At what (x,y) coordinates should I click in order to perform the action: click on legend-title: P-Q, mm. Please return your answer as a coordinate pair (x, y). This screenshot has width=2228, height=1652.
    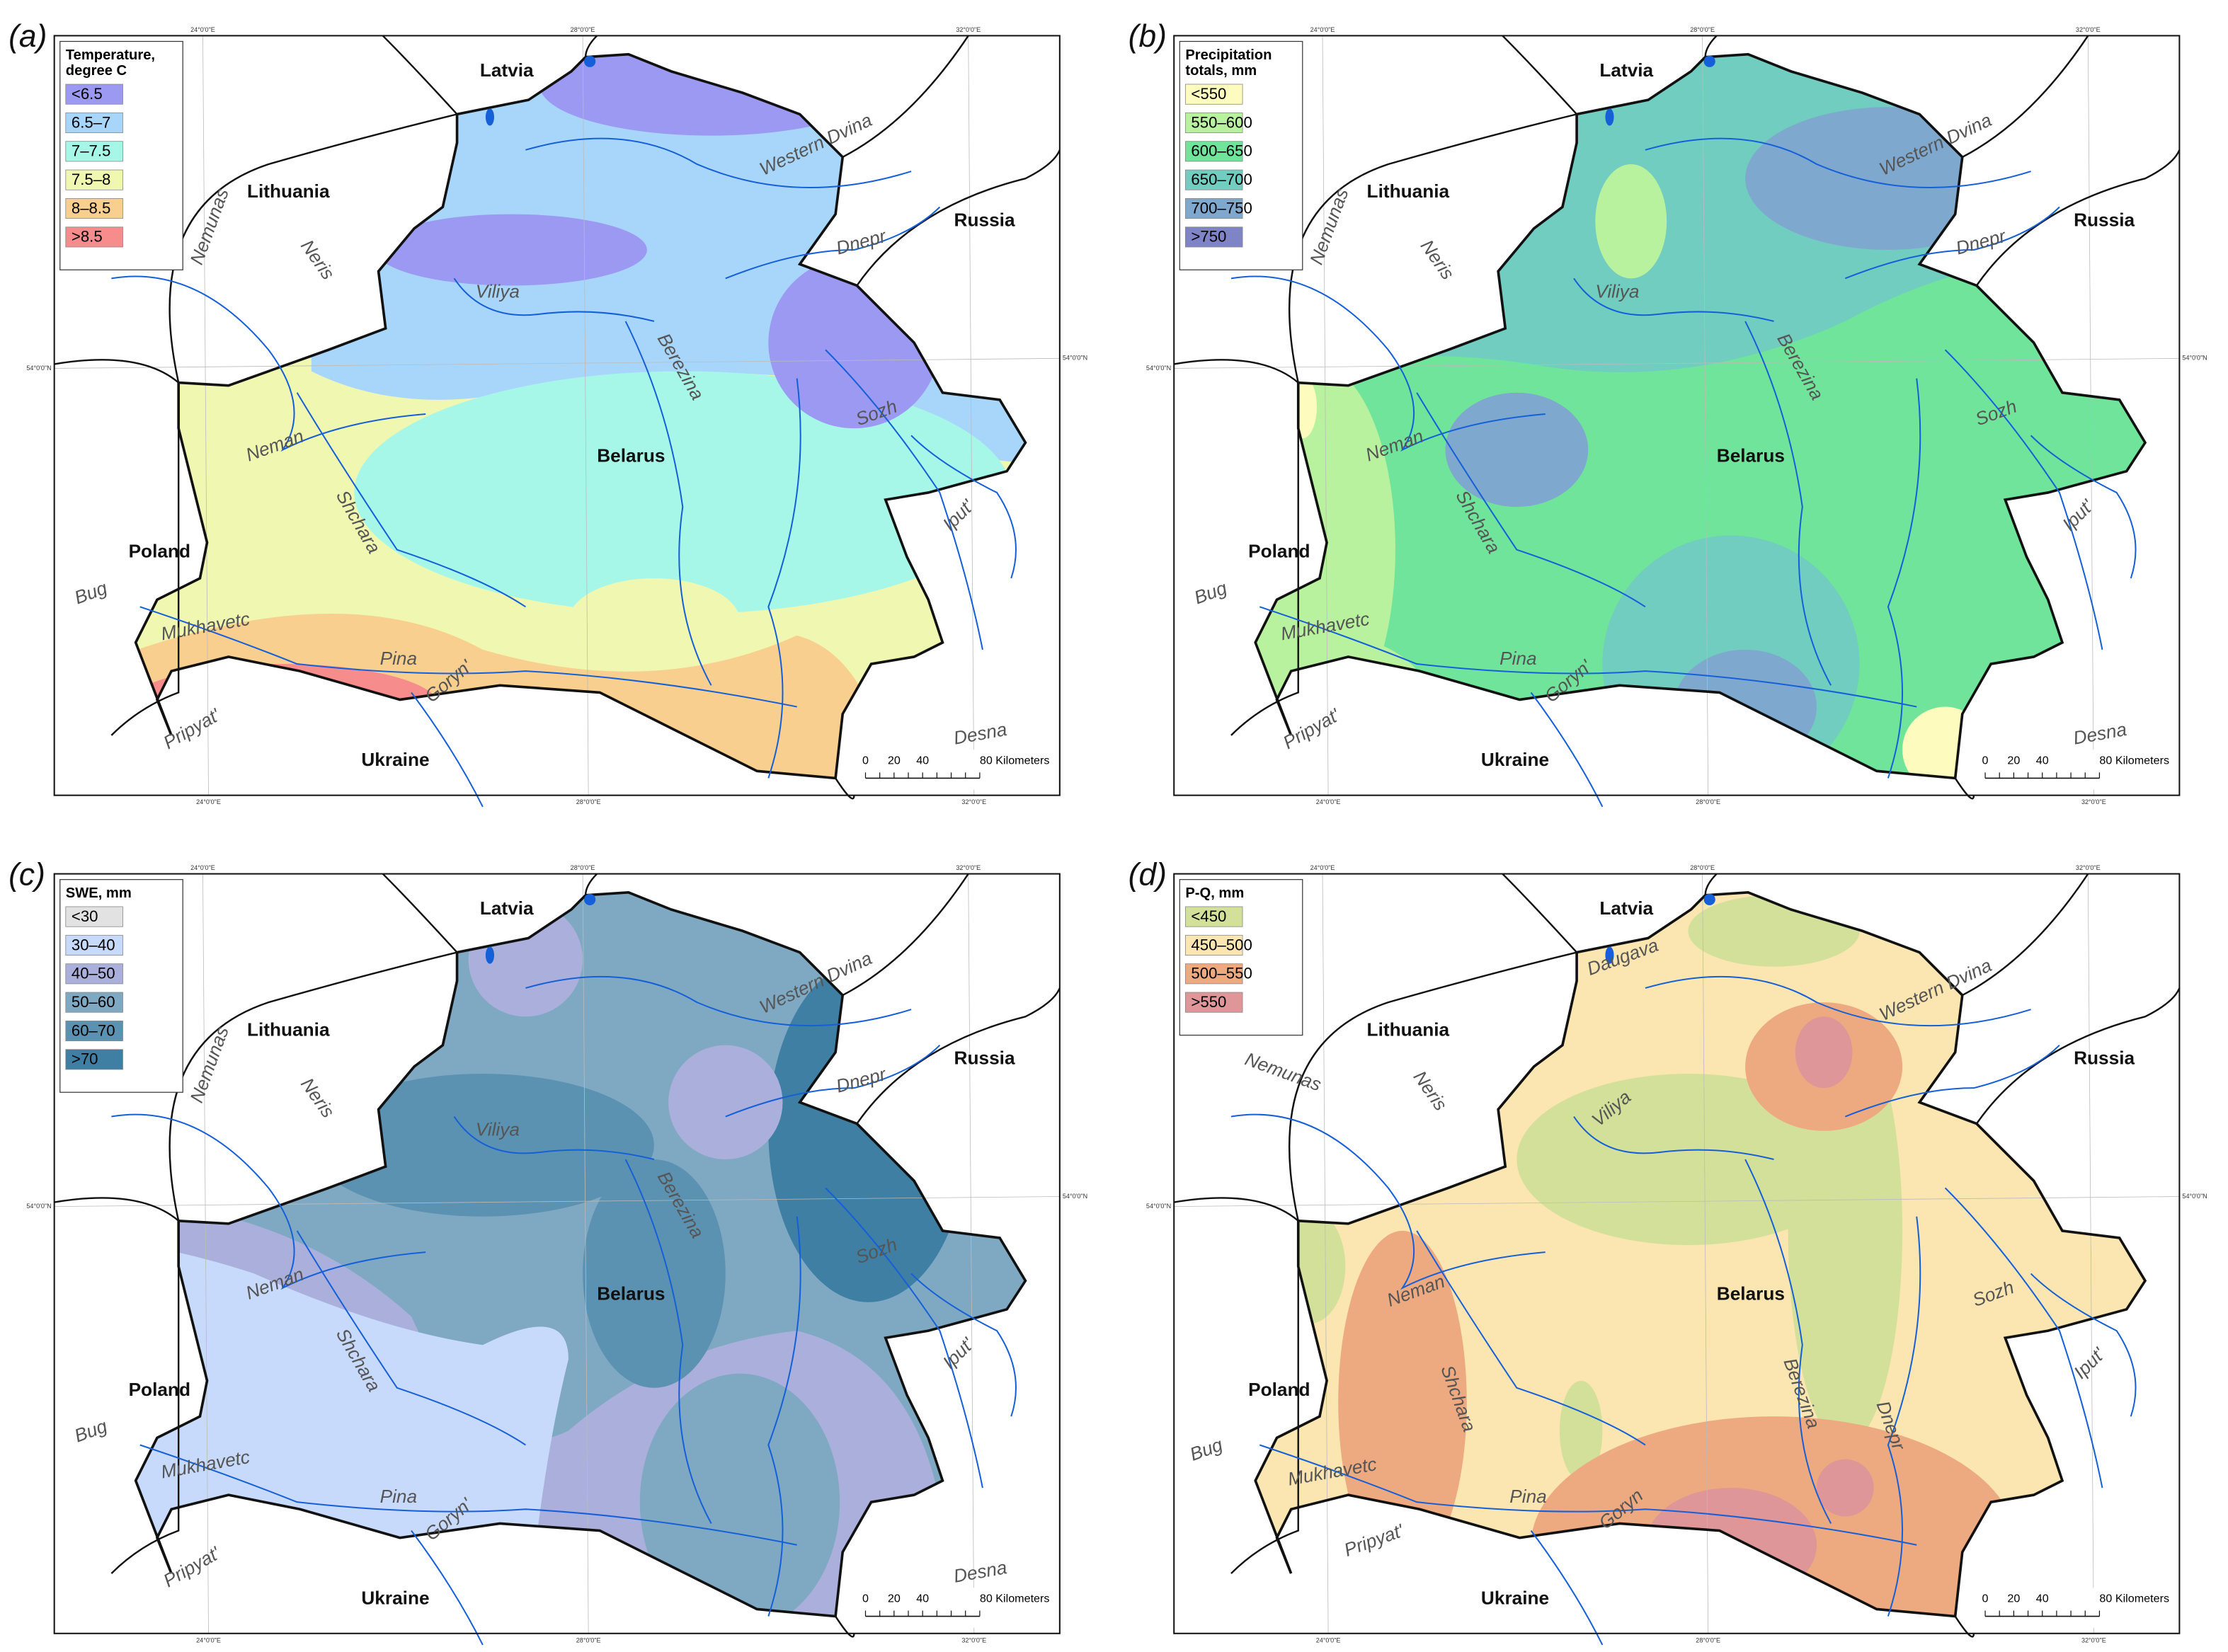
    Looking at the image, I should click on (1214, 893).